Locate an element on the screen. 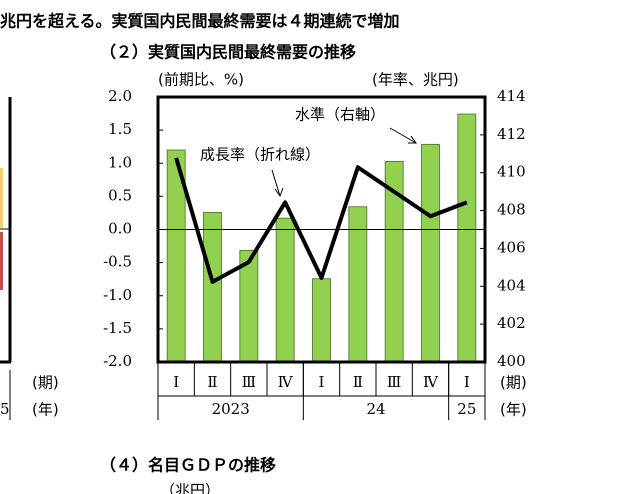 The width and height of the screenshot is (623, 494). y-tick-label: 1.5 is located at coordinates (120, 129).